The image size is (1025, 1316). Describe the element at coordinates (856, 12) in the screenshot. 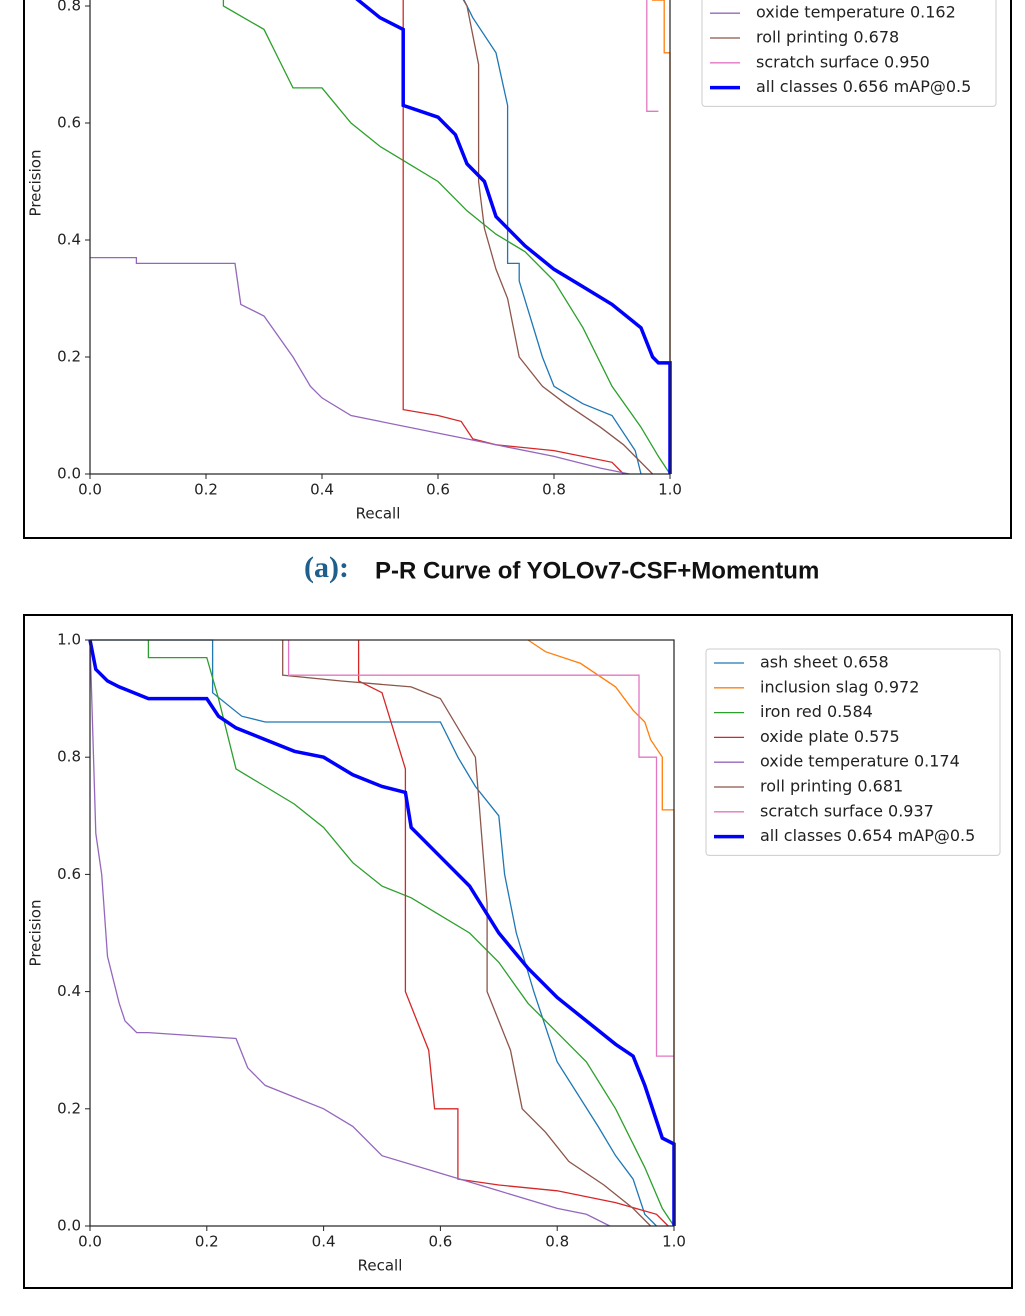

I see `legend-label: oxide temperature 0.162` at that location.